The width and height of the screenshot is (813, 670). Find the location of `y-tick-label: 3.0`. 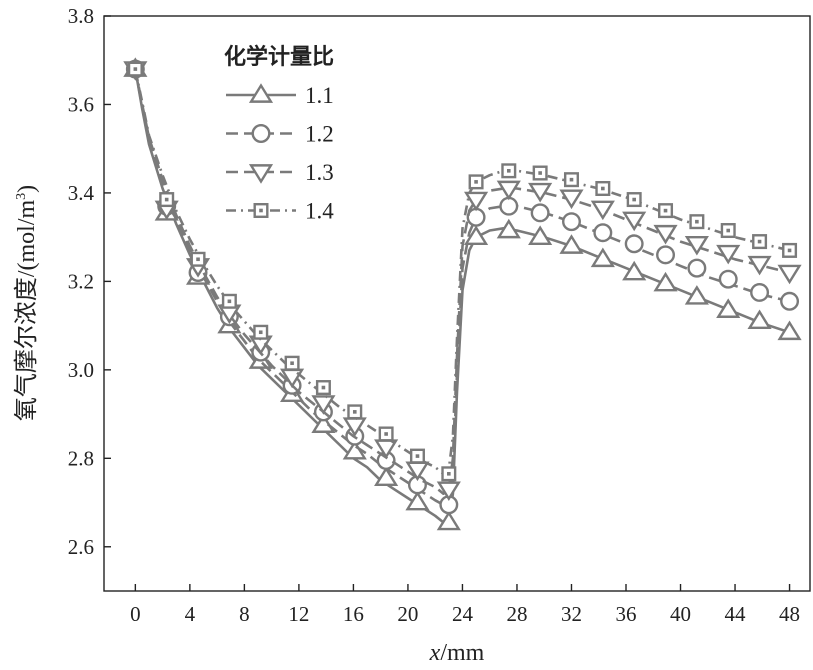

y-tick-label: 3.0 is located at coordinates (81, 370).